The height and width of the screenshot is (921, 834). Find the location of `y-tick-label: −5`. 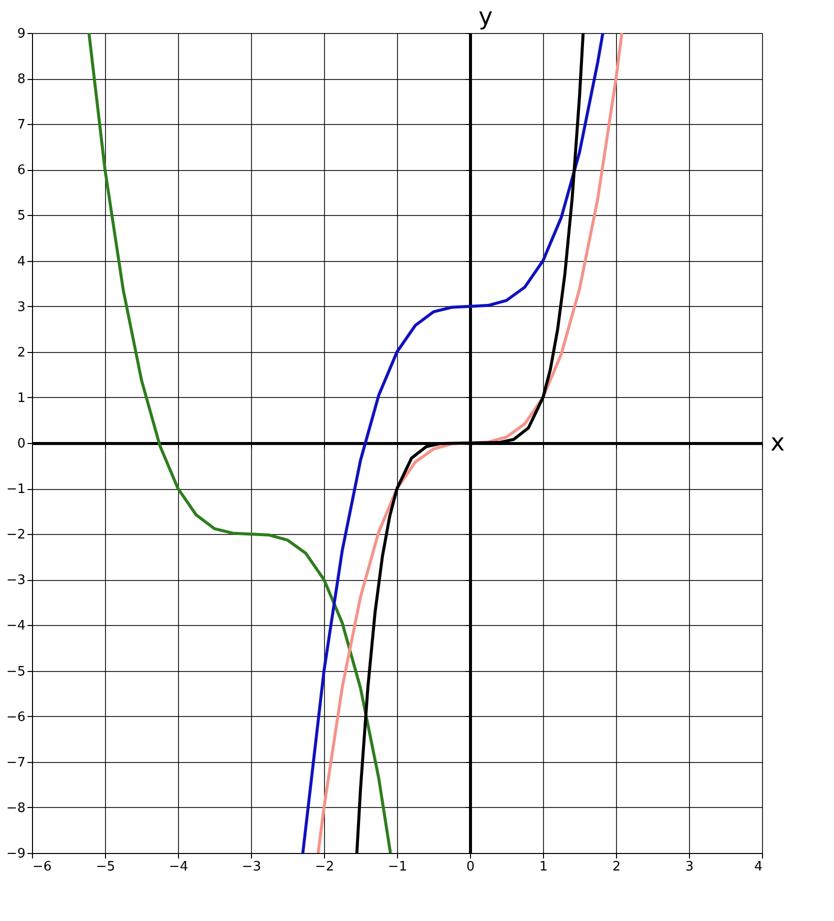

y-tick-label: −5 is located at coordinates (16, 672).